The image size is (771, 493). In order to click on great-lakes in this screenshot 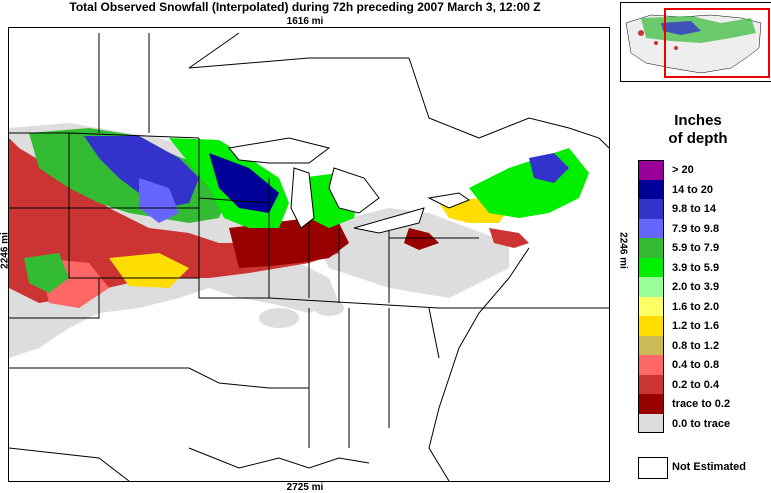, I will do `click(349, 185)`.